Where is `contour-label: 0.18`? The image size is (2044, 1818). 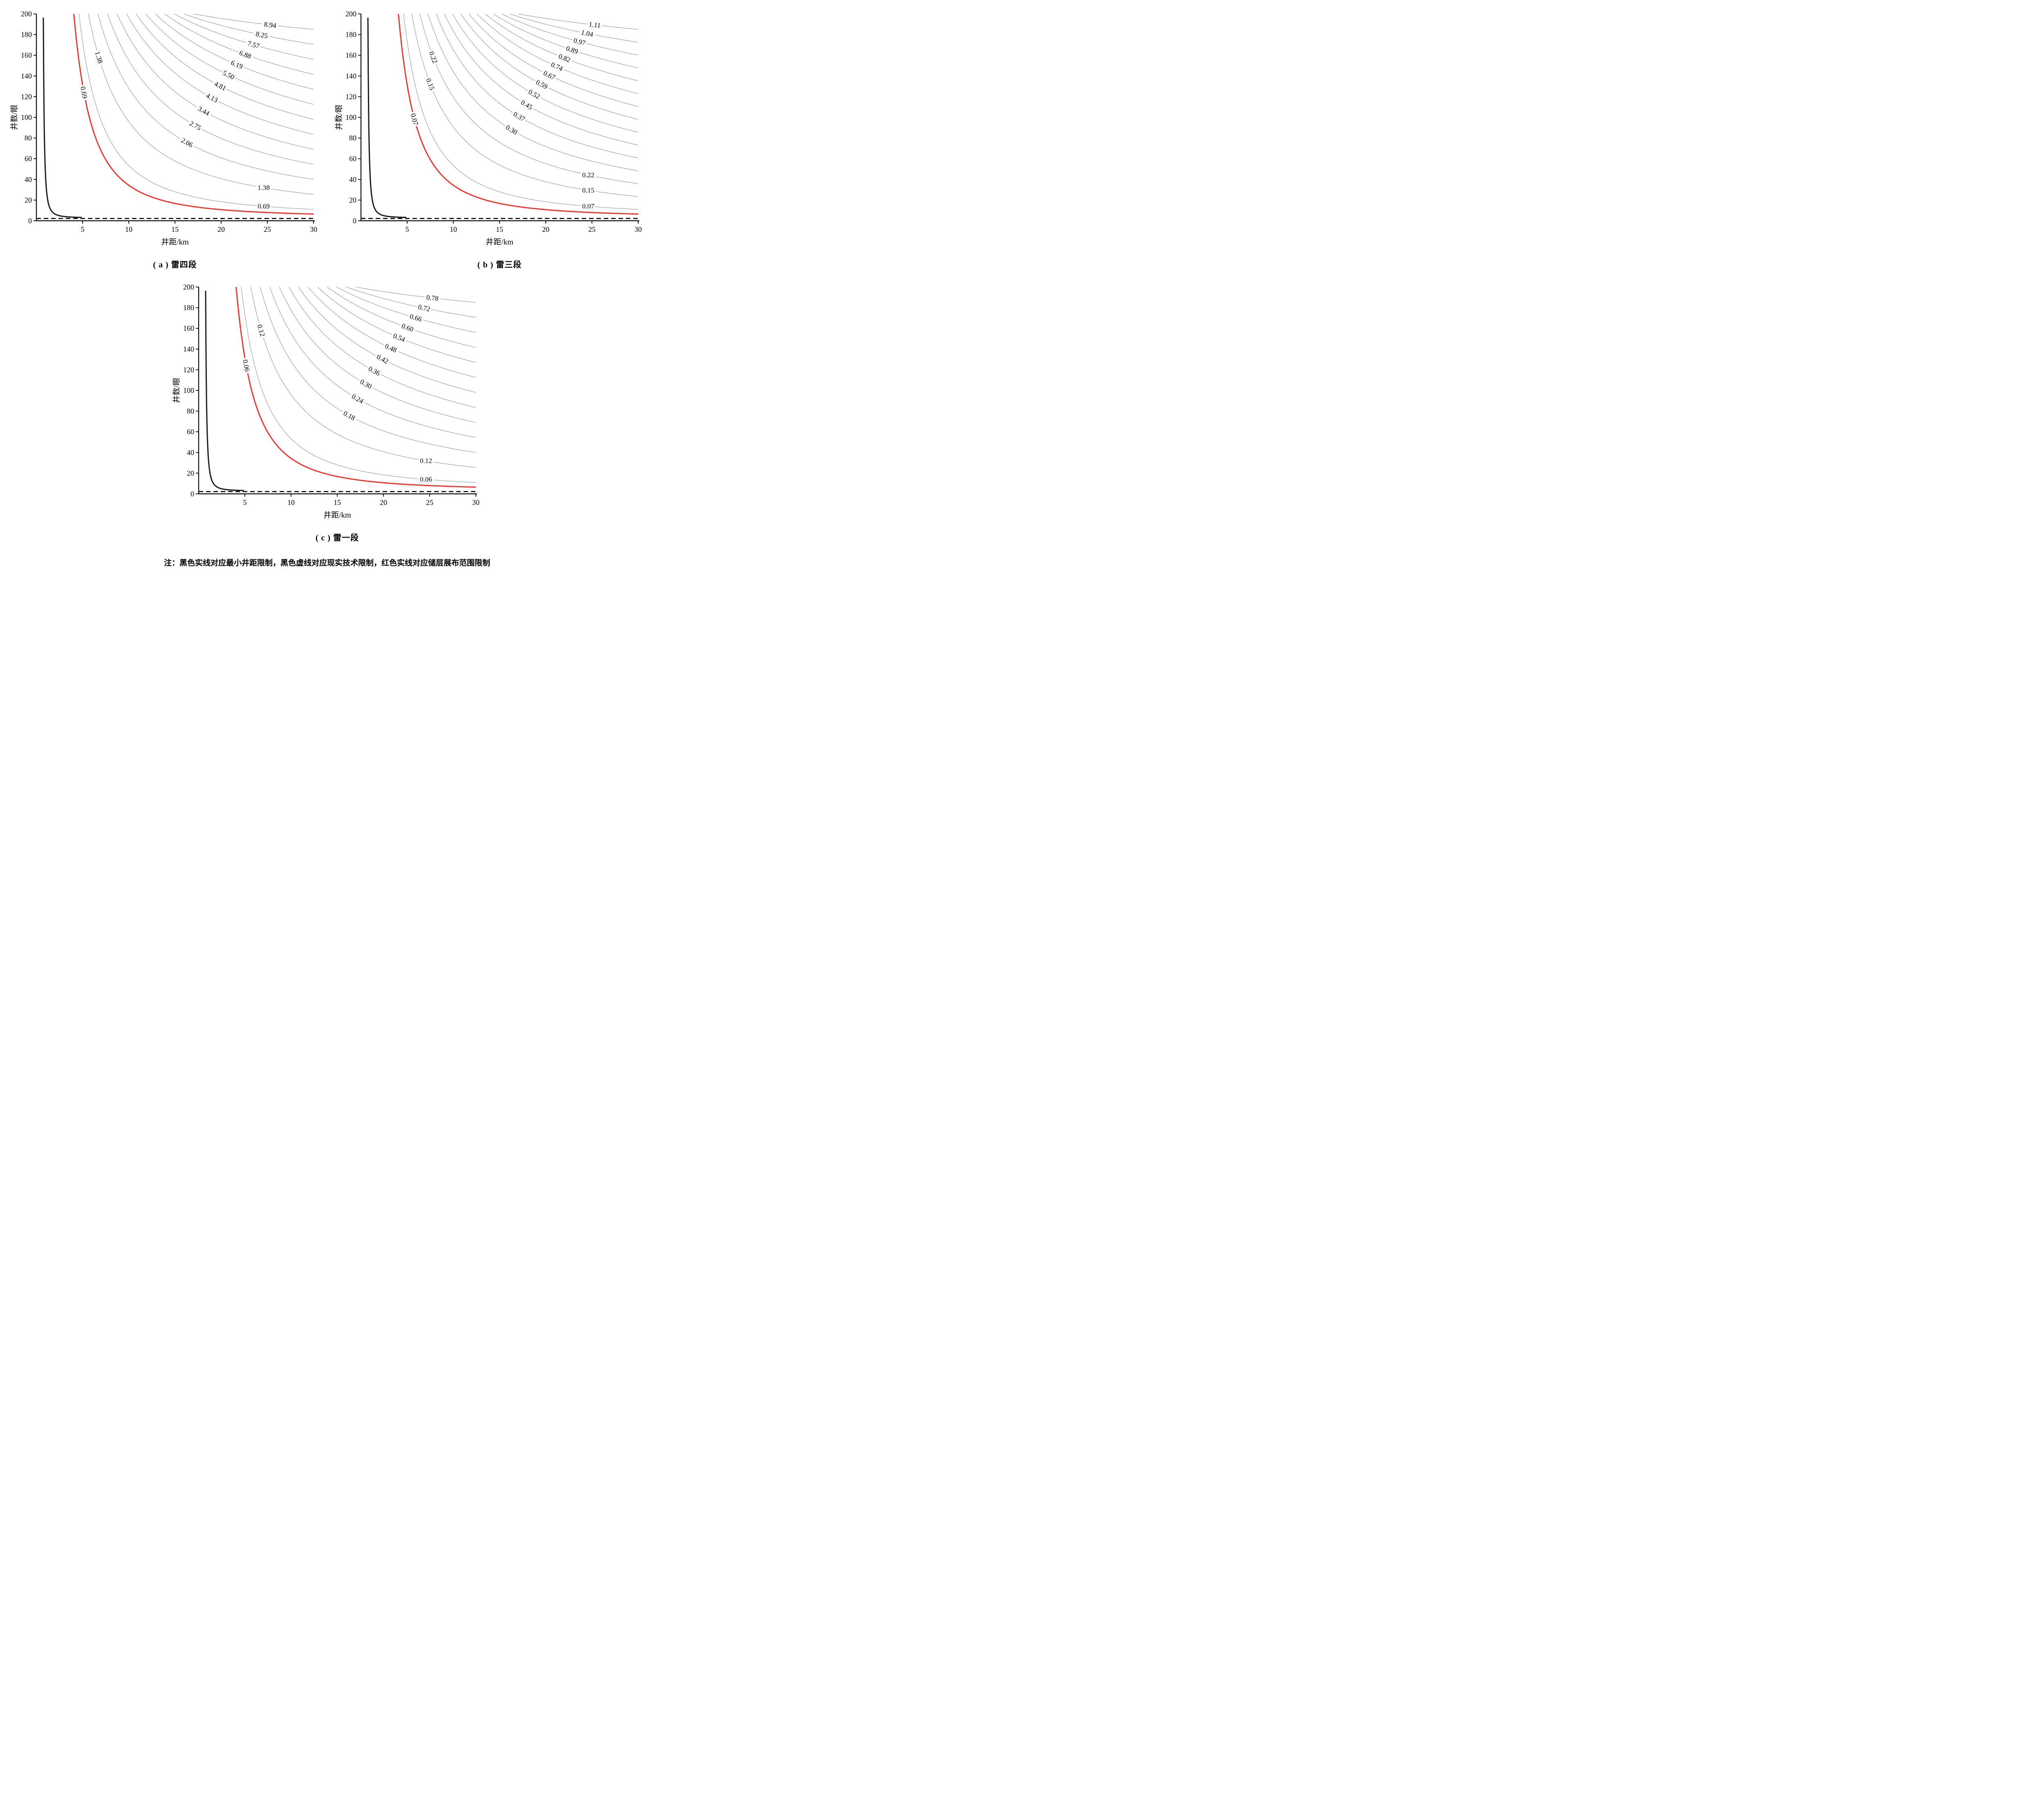
contour-label: 0.18 is located at coordinates (349, 415).